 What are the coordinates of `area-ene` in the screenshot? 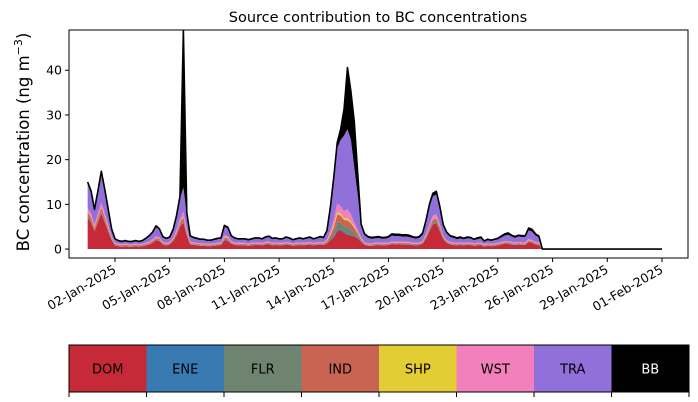 It's located at (374, 231).